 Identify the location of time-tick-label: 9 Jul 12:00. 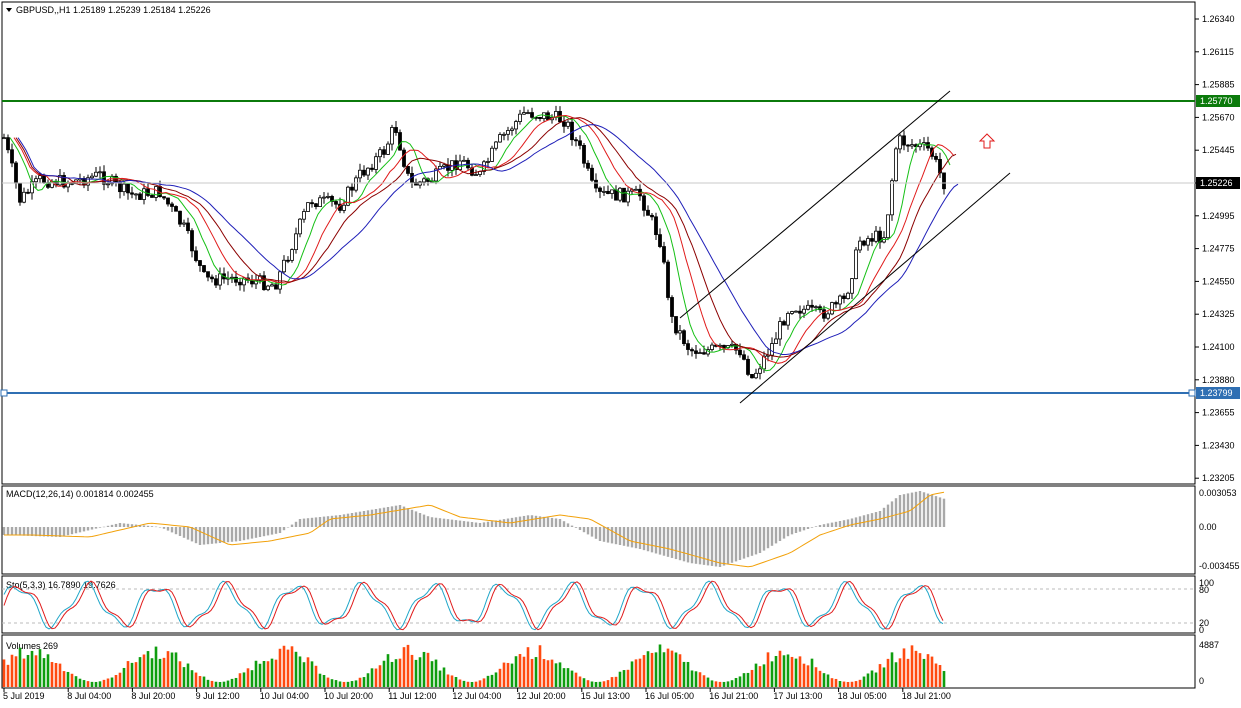
(218, 696).